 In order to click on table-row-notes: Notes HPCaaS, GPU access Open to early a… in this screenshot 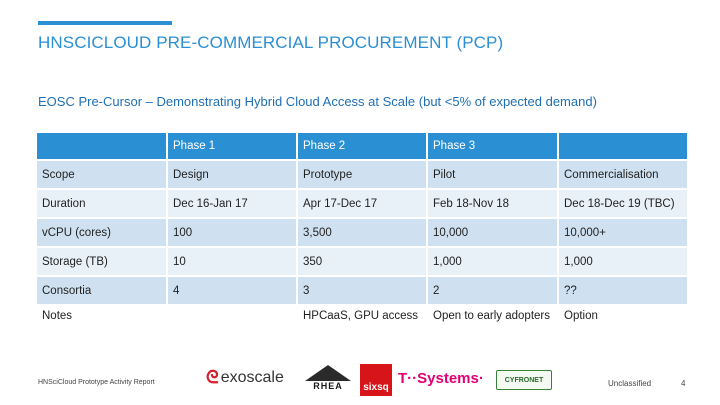, I will do `click(363, 328)`.